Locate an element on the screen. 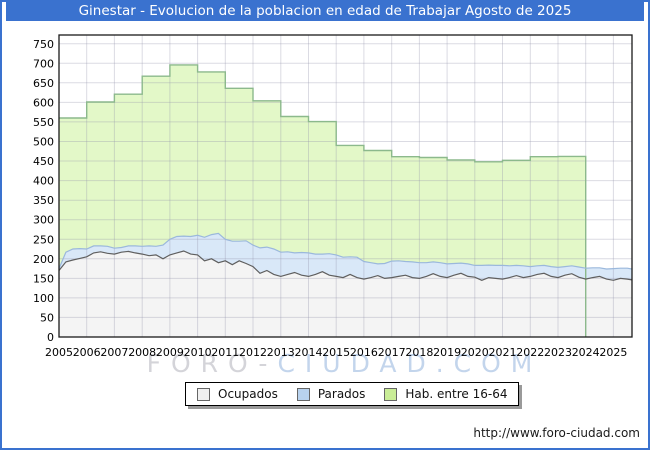 Image resolution: width=650 pixels, height=450 pixels. legend-item-hab-16-64: Hab. entre 16-64 is located at coordinates (445, 394).